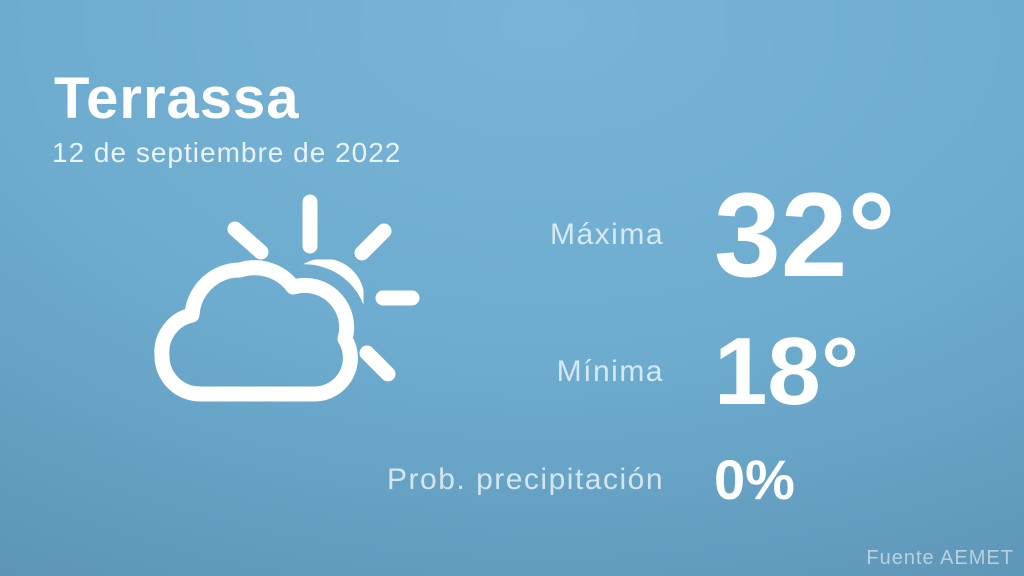  What do you see at coordinates (606, 234) in the screenshot?
I see `metric-label-maxima: Máxima` at bounding box center [606, 234].